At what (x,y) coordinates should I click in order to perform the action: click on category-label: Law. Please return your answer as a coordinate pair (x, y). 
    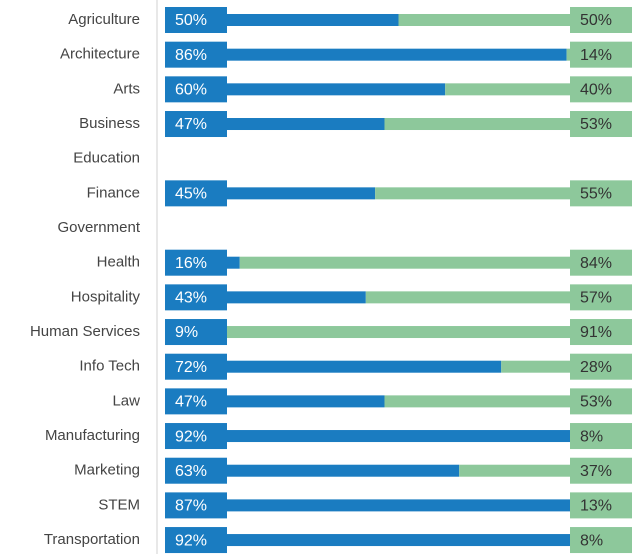
    Looking at the image, I should click on (126, 400).